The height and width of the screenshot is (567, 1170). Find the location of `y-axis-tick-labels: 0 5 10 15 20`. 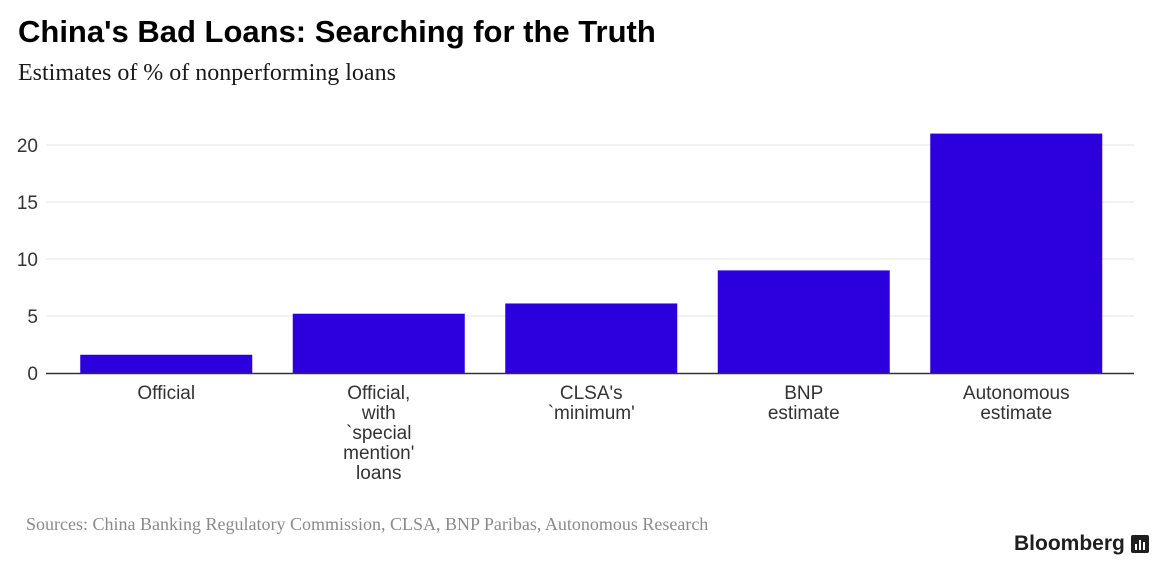

y-axis-tick-labels: 0 5 10 15 20 is located at coordinates (27, 260).